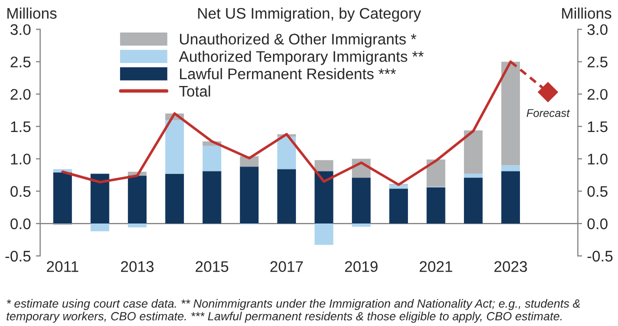  Describe the element at coordinates (20, 30) in the screenshot. I see `y-tick-label: 3.0` at that location.